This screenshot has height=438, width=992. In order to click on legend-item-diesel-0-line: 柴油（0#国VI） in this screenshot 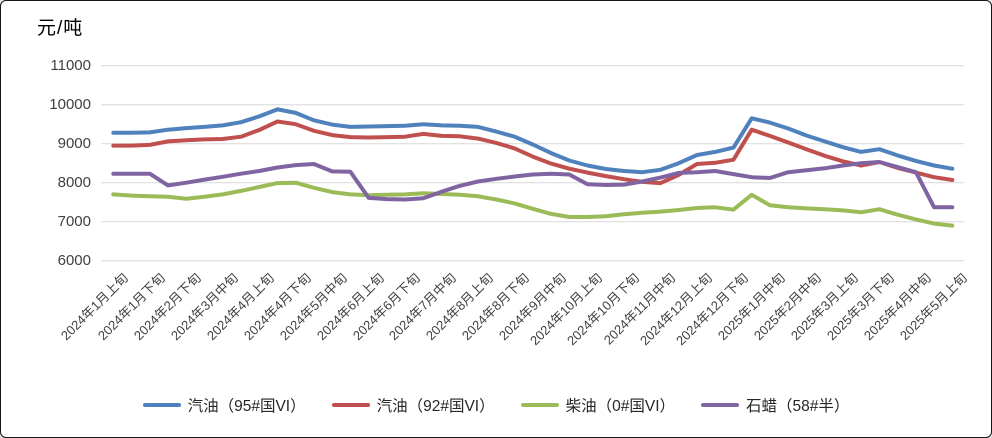, I will do `click(598, 405)`.